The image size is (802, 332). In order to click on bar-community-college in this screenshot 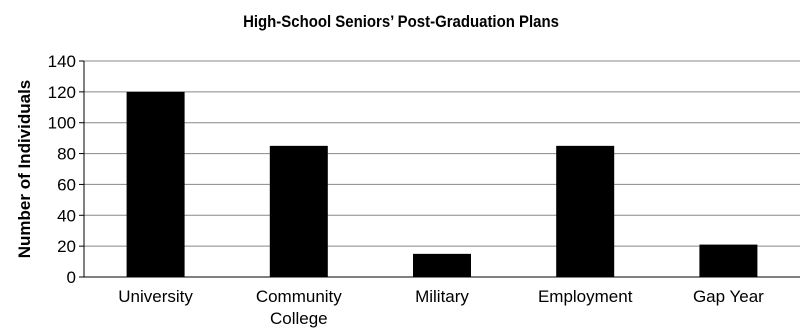, I will do `click(298, 211)`.